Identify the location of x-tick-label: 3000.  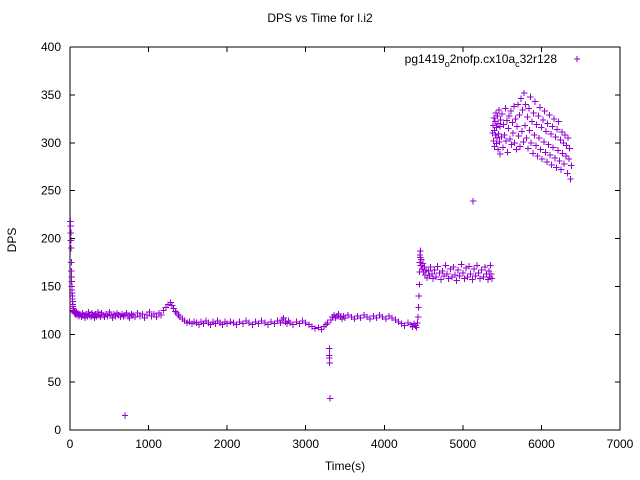
(305, 444).